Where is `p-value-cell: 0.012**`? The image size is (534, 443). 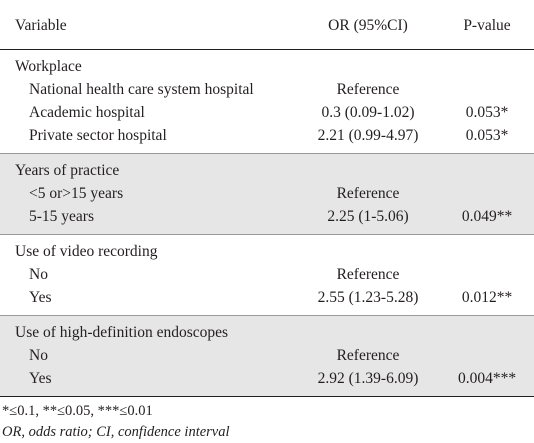 p-value-cell: 0.012** is located at coordinates (487, 297).